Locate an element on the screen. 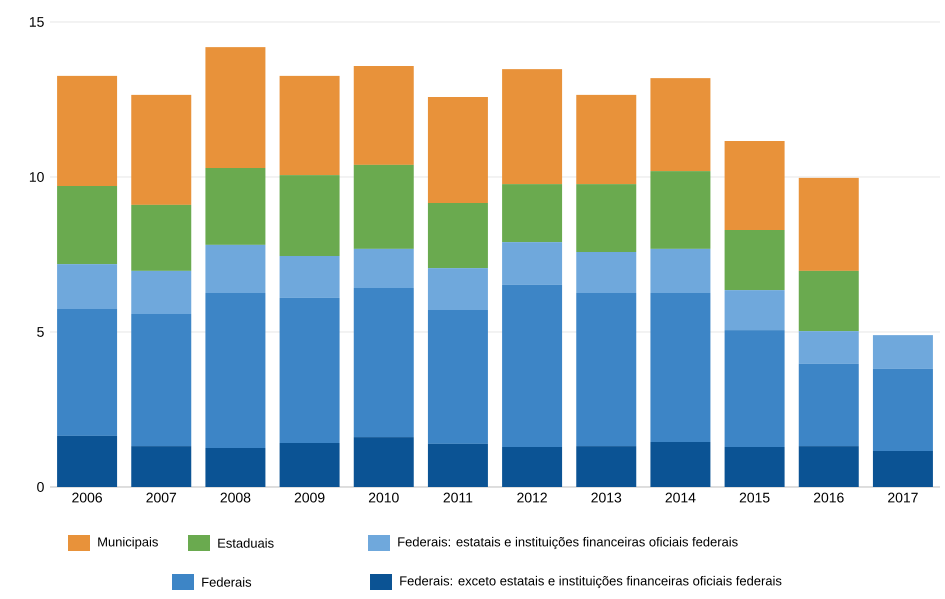 This screenshot has height=599, width=945. x-tick-label: 2016 is located at coordinates (829, 497).